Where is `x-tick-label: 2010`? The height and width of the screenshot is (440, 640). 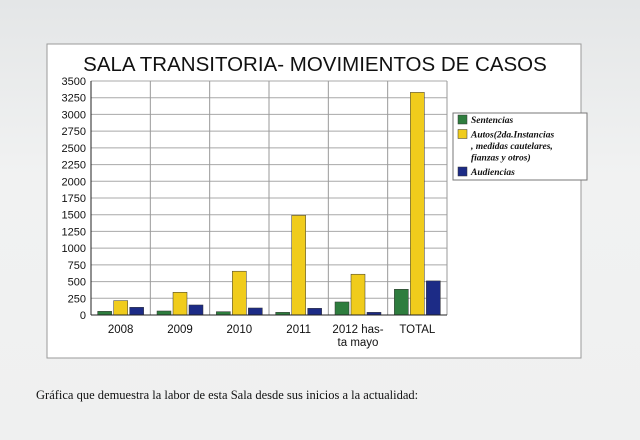
x-tick-label: 2010 is located at coordinates (240, 330).